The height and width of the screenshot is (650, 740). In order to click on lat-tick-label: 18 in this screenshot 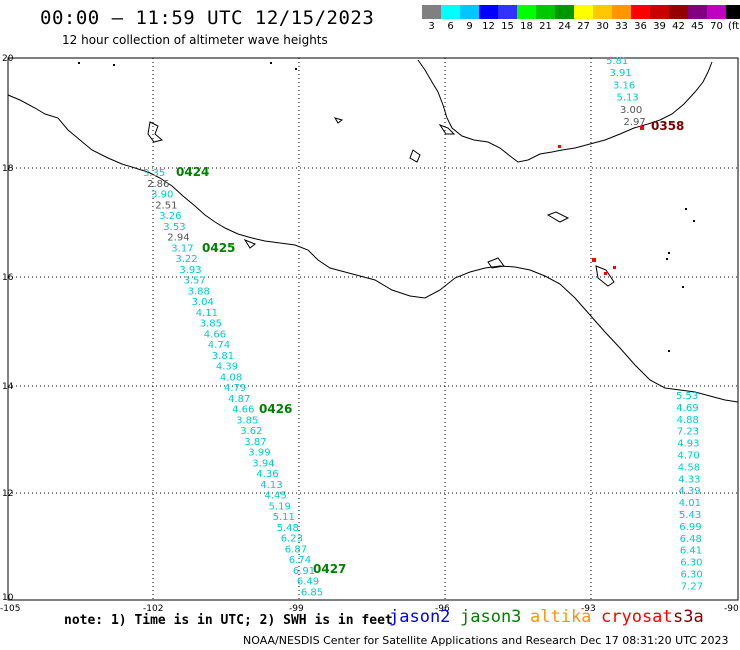, I will do `click(8, 169)`.